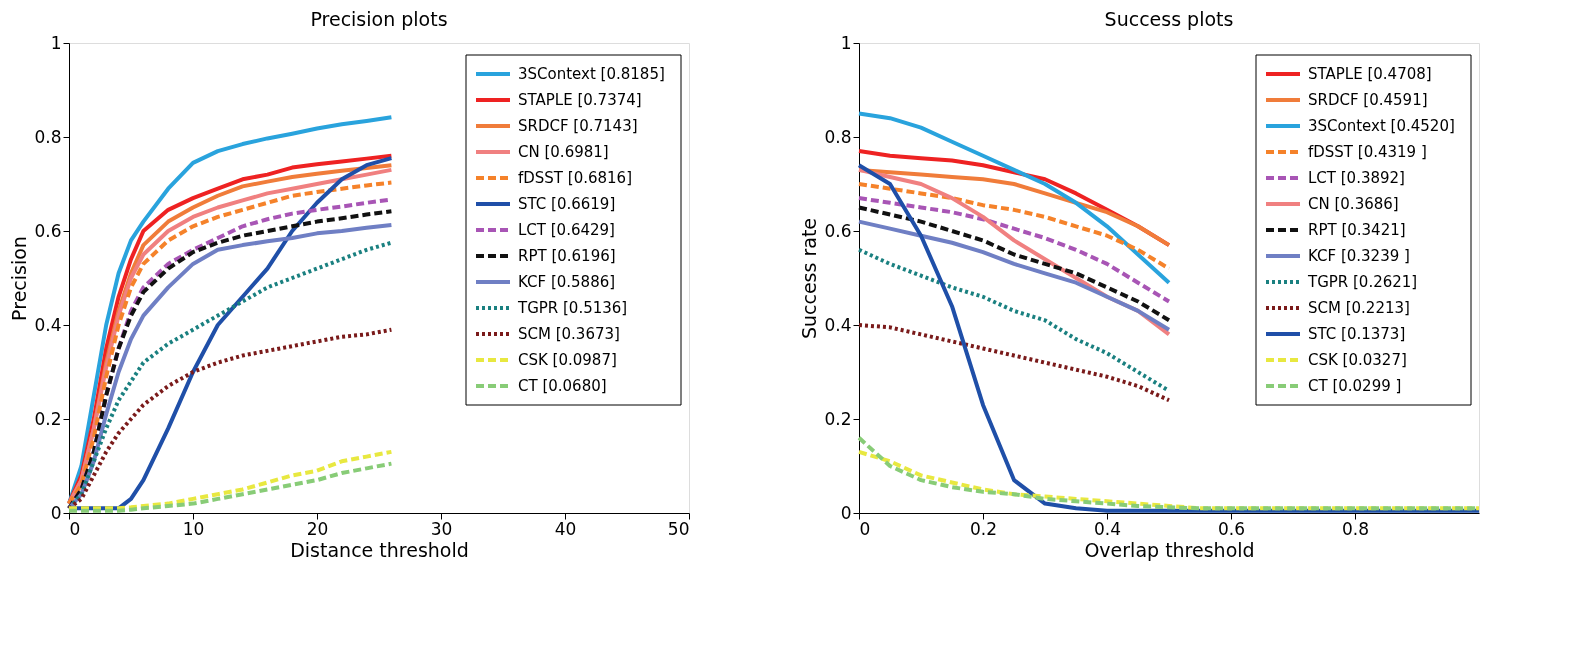 The height and width of the screenshot is (650, 1589). Describe the element at coordinates (569, 334) in the screenshot. I see `legend-label: SCM [0.3673]` at that location.